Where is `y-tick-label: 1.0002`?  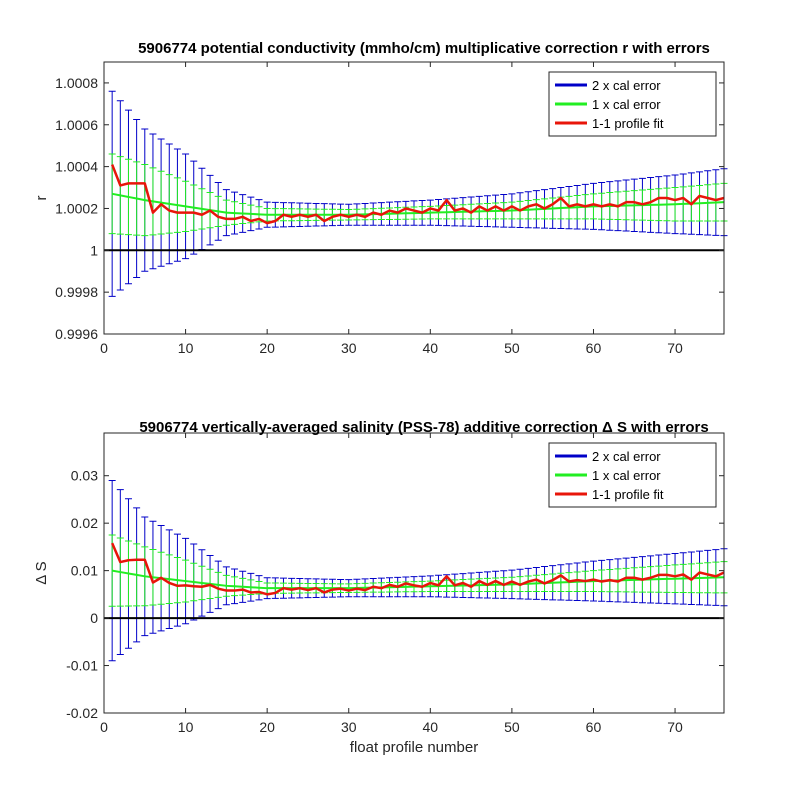 y-tick-label: 1.0002 is located at coordinates (76, 208).